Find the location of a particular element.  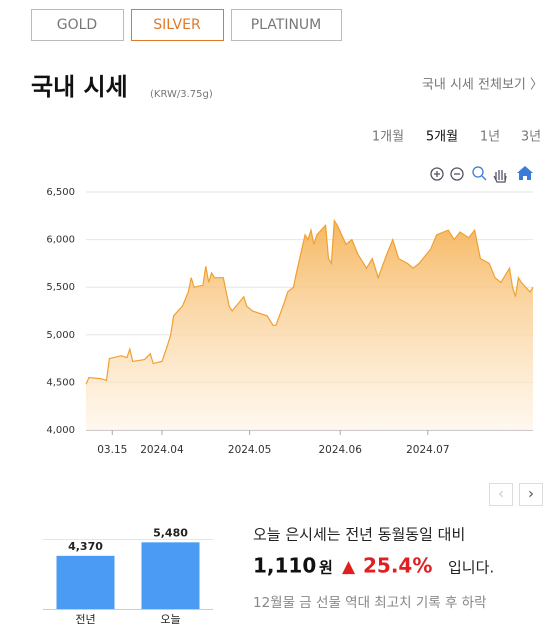

summary-diff: 1,110 is located at coordinates (284, 566).